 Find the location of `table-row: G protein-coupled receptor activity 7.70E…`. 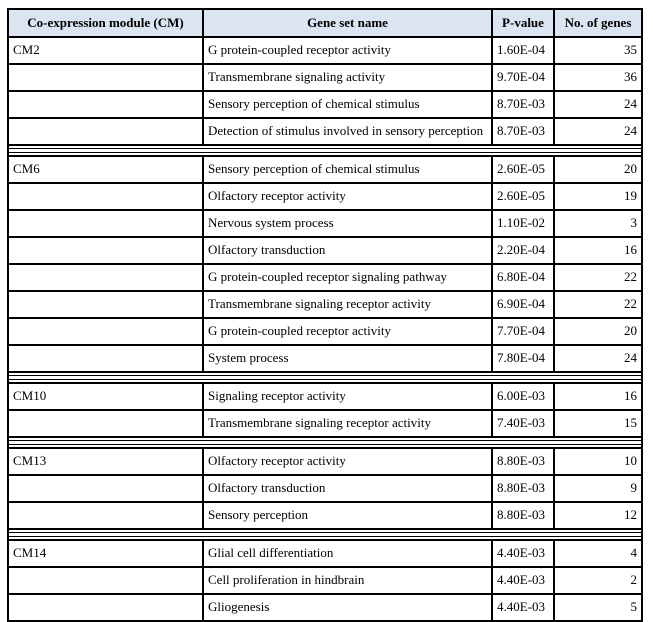

table-row: G protein-coupled receptor activity 7.70E… is located at coordinates (325, 331).